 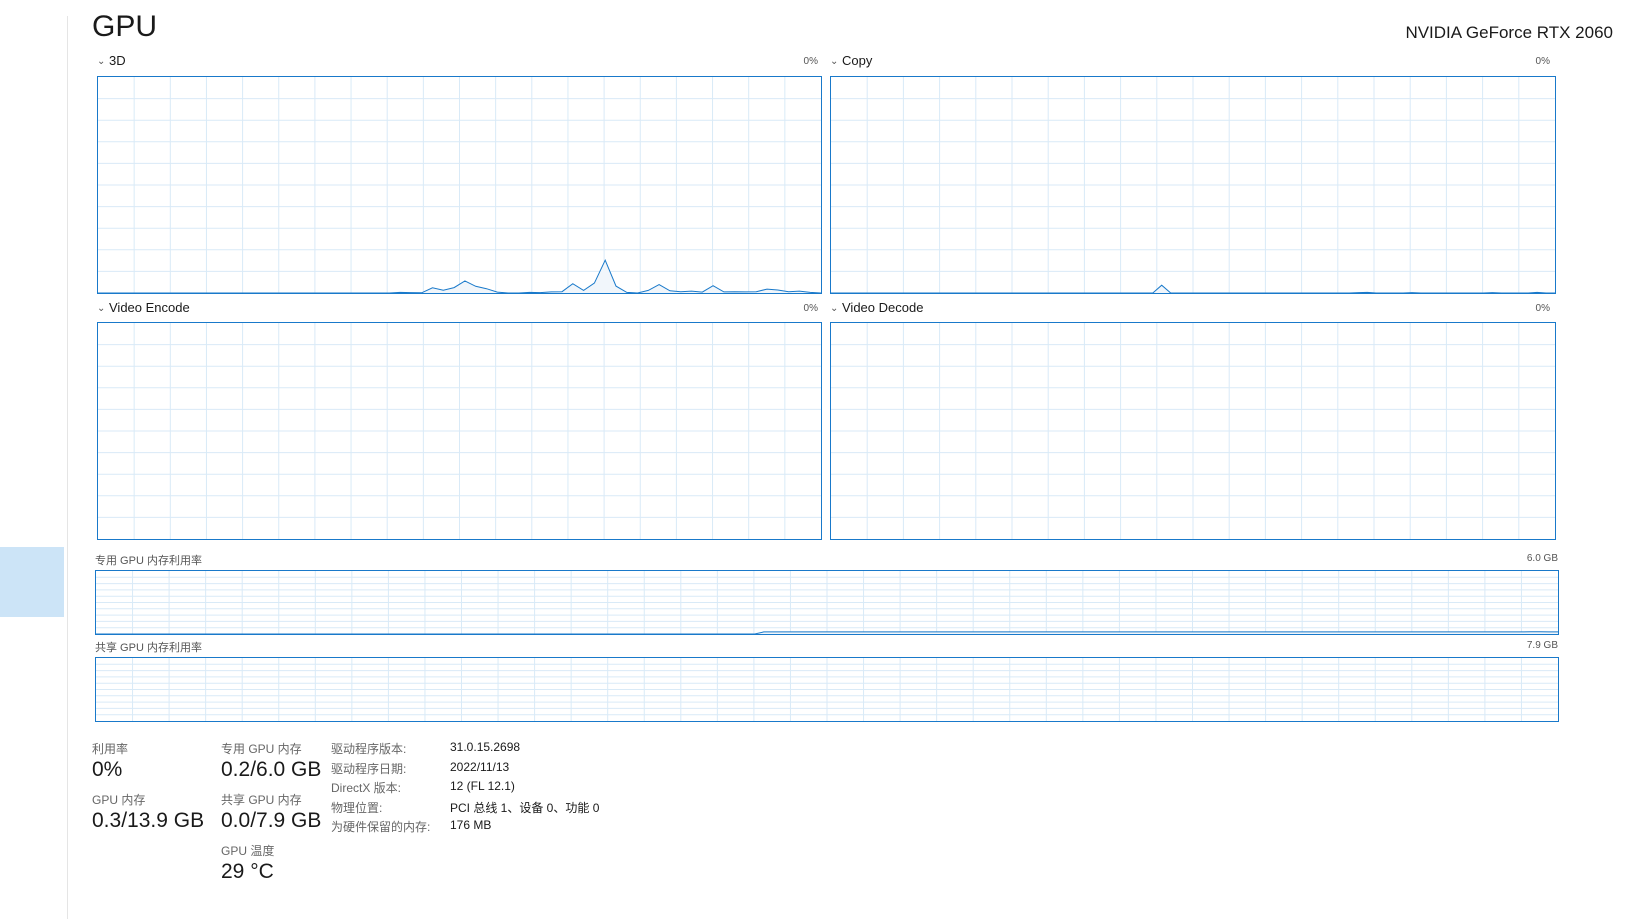 I want to click on page-title: GPU, so click(x=124, y=27).